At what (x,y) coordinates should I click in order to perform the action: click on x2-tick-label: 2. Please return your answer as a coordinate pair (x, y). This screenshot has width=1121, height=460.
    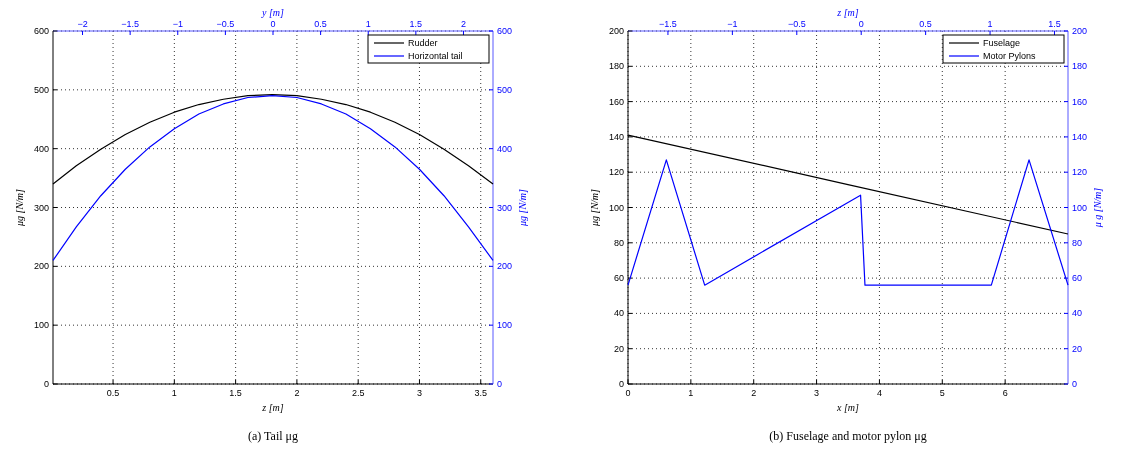
    Looking at the image, I should click on (463, 24).